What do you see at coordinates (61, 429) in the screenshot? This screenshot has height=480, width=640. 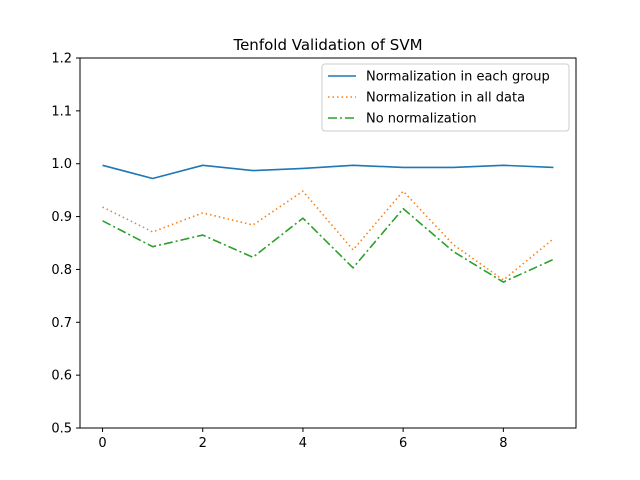 I see `y-tick-label: 0.5` at bounding box center [61, 429].